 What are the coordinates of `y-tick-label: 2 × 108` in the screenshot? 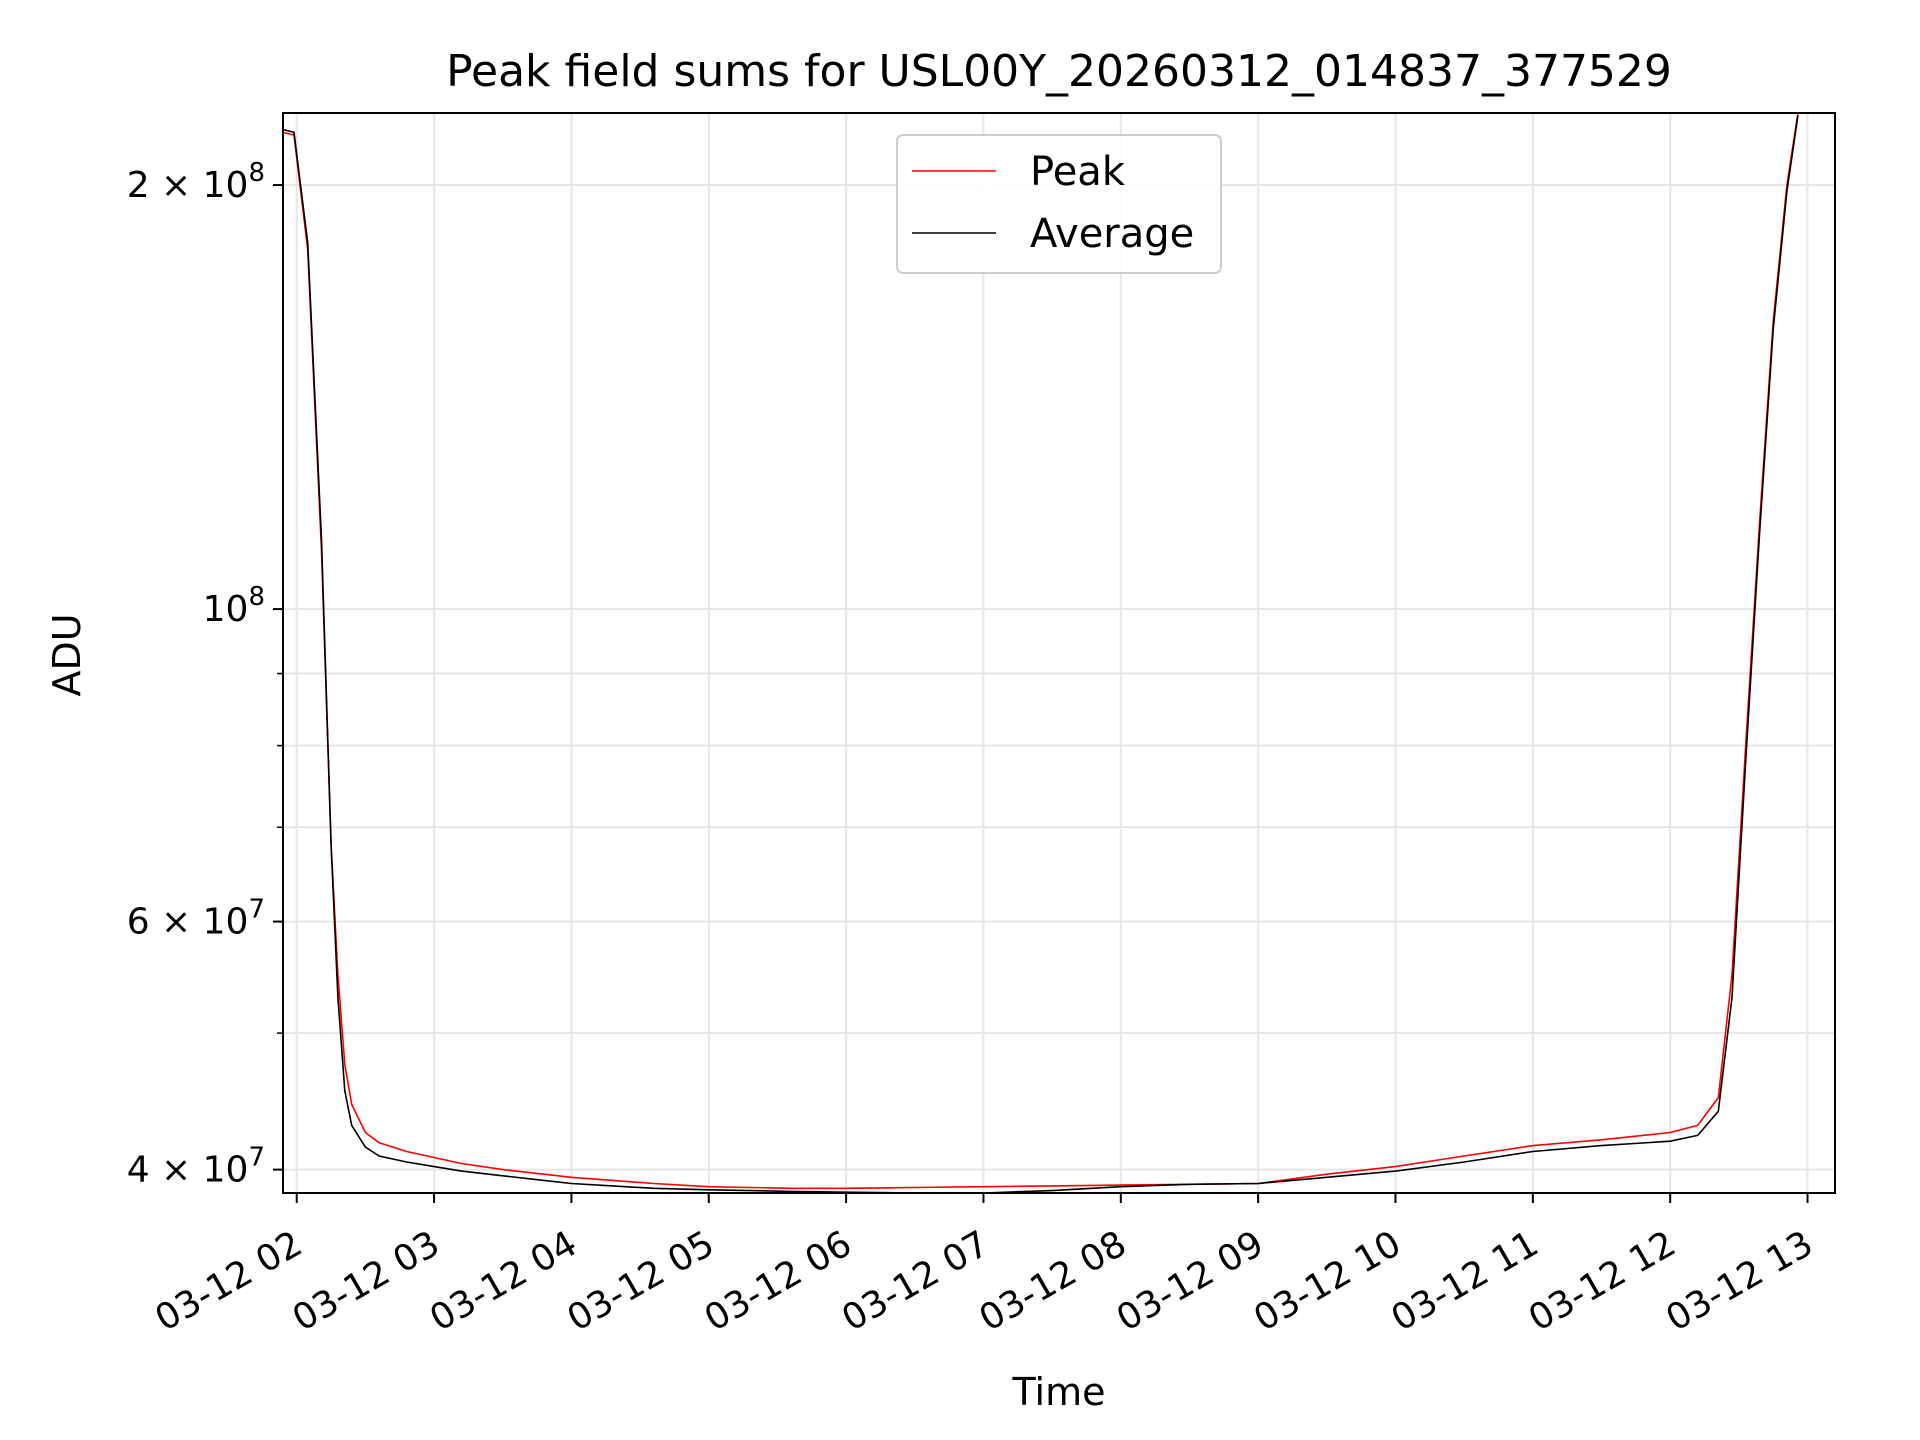 It's located at (196, 182).